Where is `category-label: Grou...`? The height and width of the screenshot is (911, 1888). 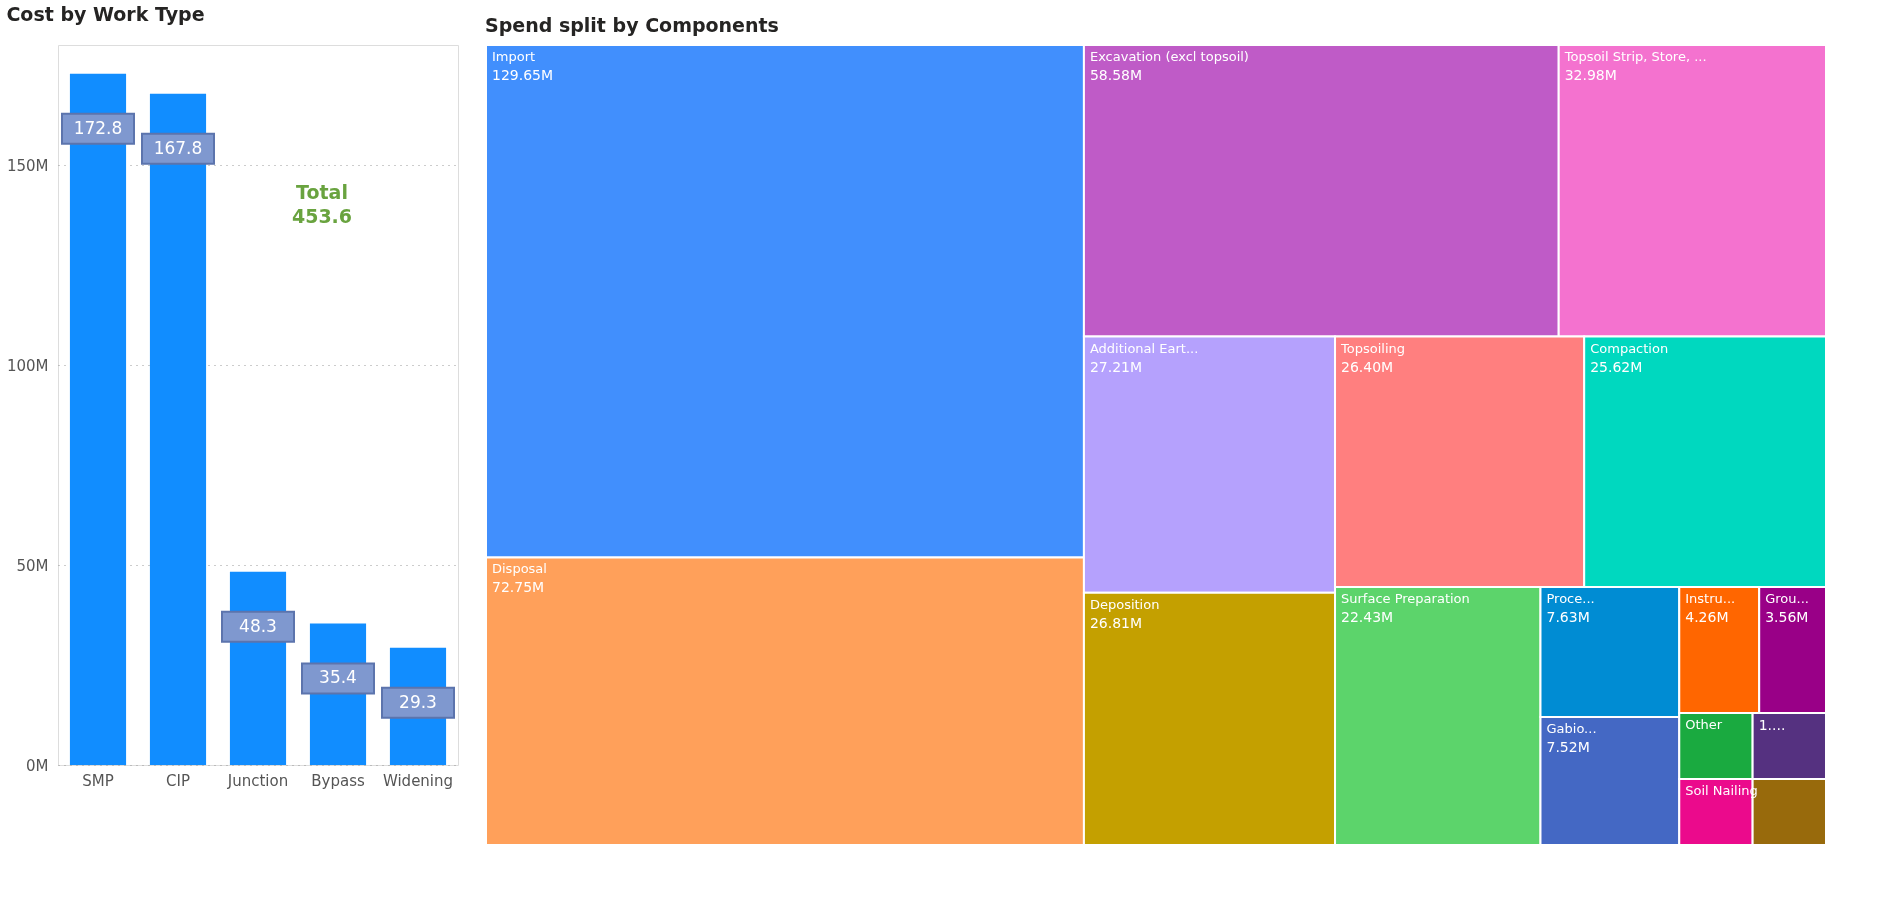 category-label: Grou... is located at coordinates (1787, 598).